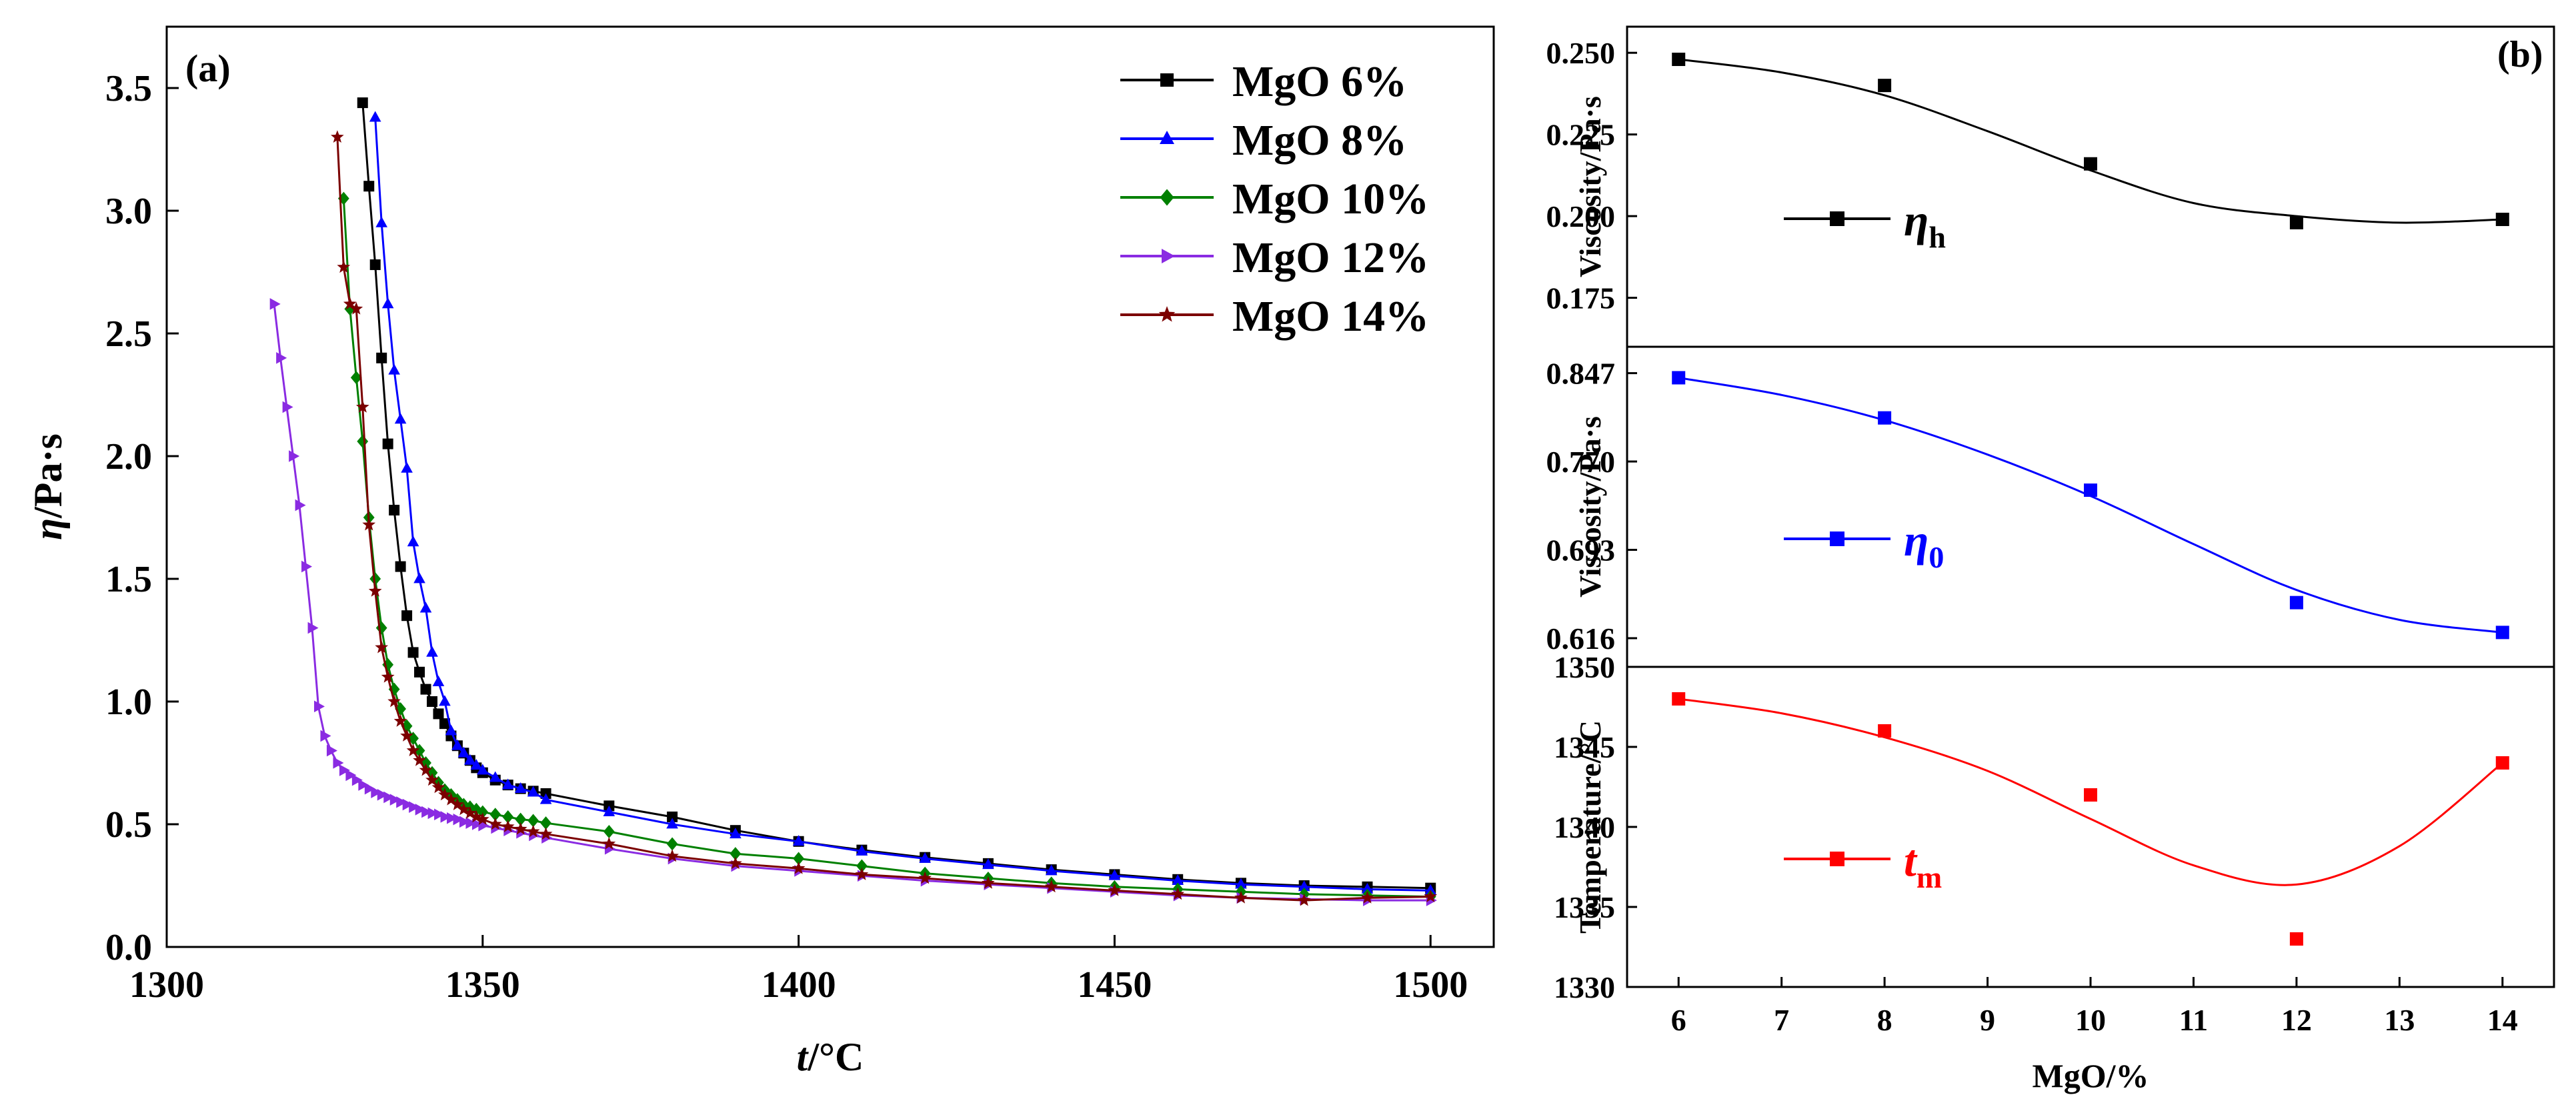 Image resolution: width=2576 pixels, height=1117 pixels. What do you see at coordinates (1581, 216) in the screenshot?
I see `panel-b-y-tick-label: 0.200` at bounding box center [1581, 216].